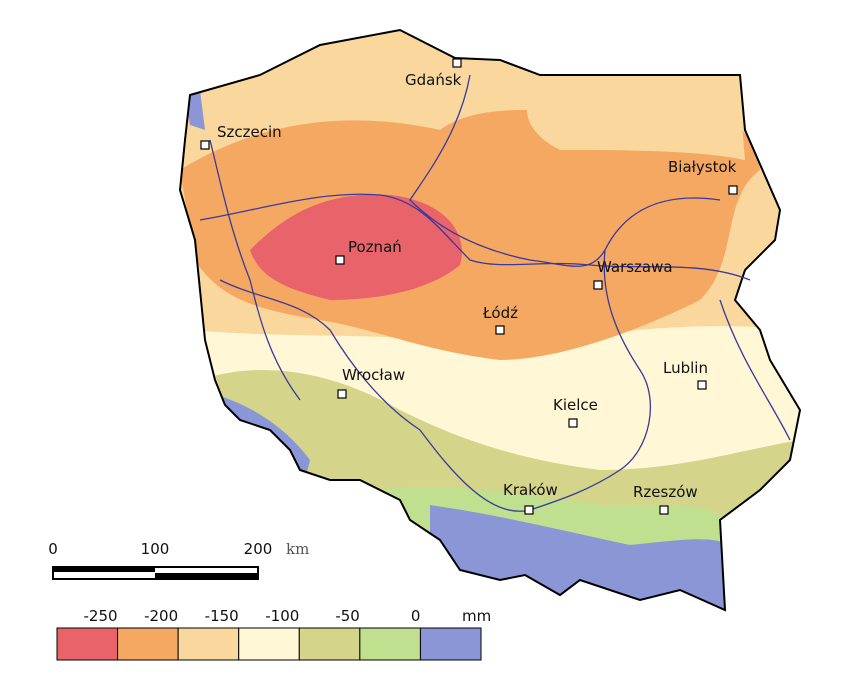 The image size is (866, 697). What do you see at coordinates (373, 375) in the screenshot?
I see `city-label: Wrocław` at bounding box center [373, 375].